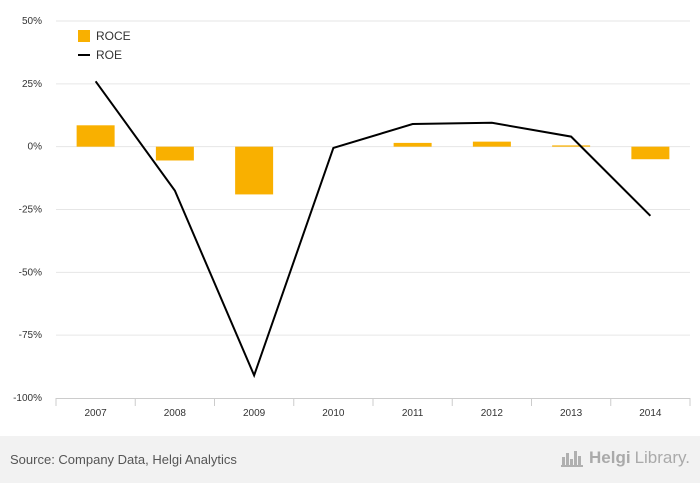  Describe the element at coordinates (373, 408) in the screenshot. I see `x-axis: 2007 2008 2009 2010 2011 2012 2013 2014` at that location.